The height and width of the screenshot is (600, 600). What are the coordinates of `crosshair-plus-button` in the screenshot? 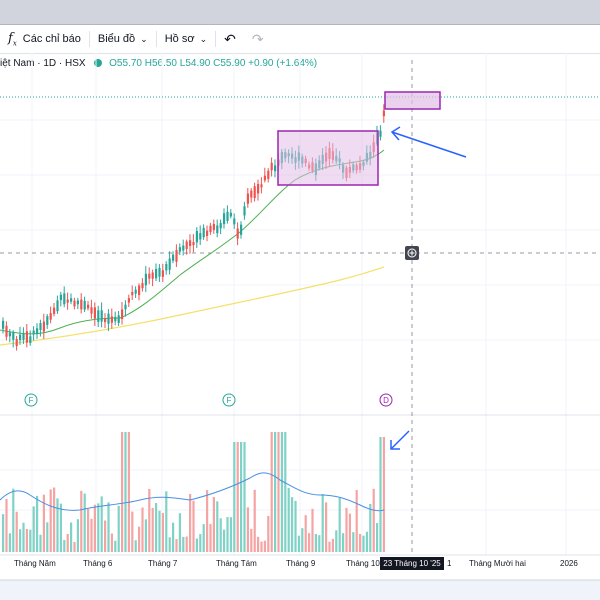 It's located at (412, 253).